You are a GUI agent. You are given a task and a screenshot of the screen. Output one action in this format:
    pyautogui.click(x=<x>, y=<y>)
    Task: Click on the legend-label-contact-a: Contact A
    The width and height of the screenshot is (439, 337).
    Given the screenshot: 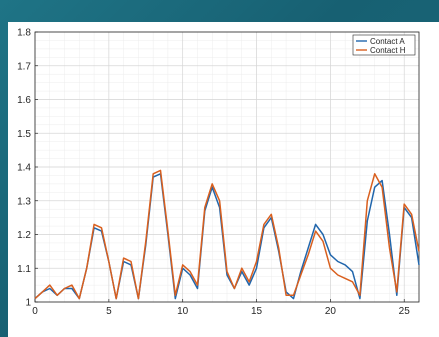 What is the action you would take?
    pyautogui.click(x=387, y=41)
    